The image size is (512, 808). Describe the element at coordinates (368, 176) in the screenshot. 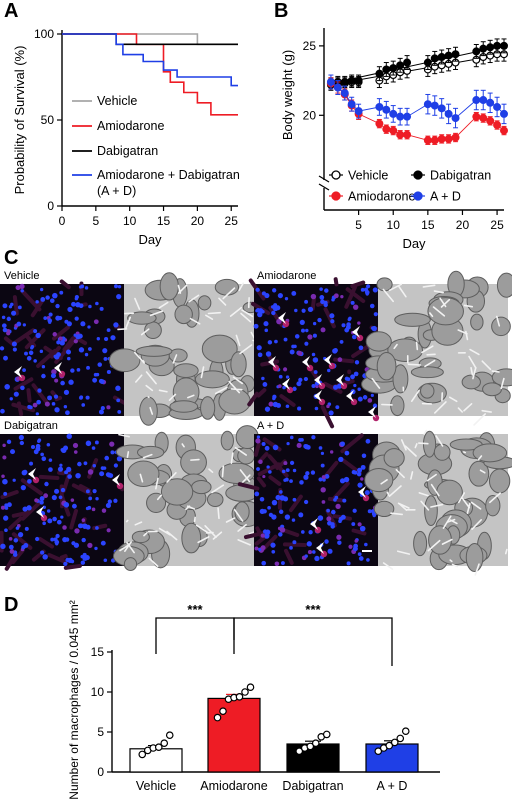

I see `legend-label: Vehicle` at that location.